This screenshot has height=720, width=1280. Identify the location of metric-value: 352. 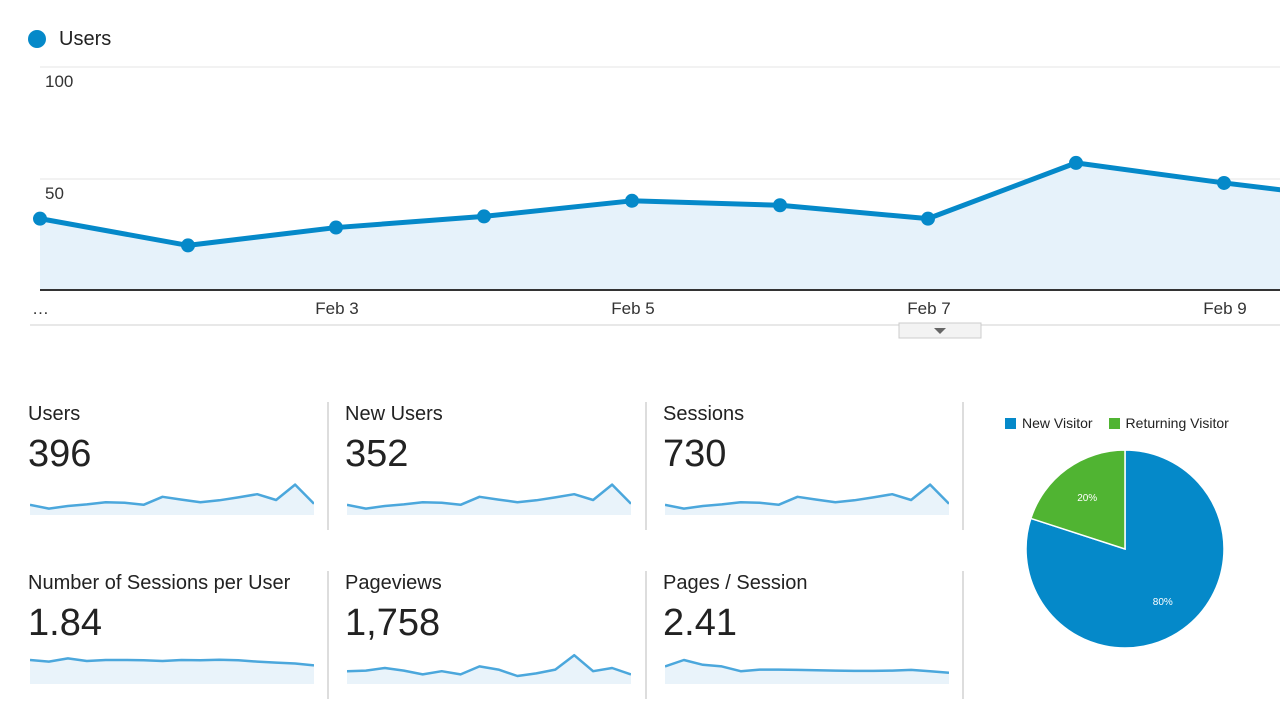
(377, 454).